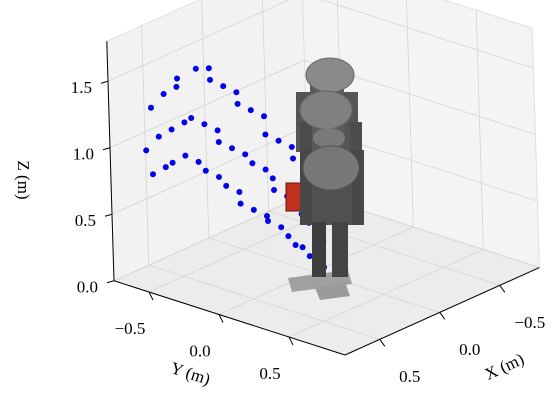 The image size is (559, 405). What do you see at coordinates (529, 322) in the screenshot?
I see `x-tick-label: −0.5` at bounding box center [529, 322].